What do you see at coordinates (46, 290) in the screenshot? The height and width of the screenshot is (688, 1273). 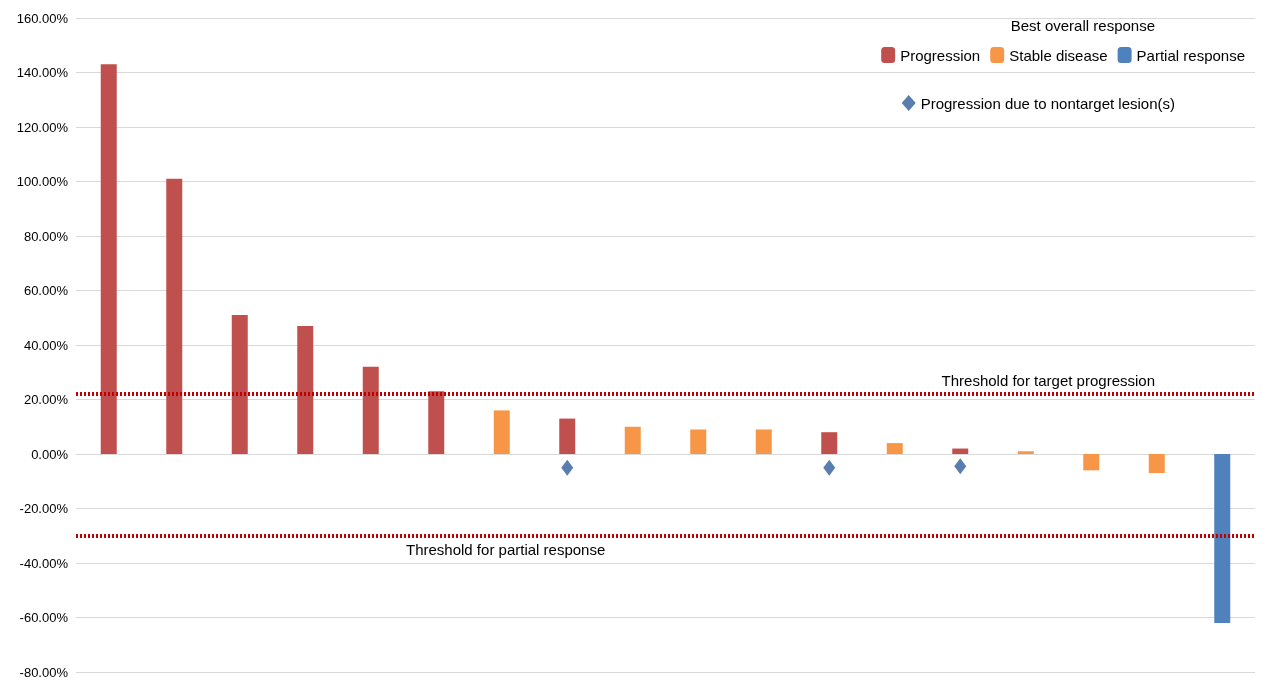 I see `y-tick-label: 60.00%` at bounding box center [46, 290].